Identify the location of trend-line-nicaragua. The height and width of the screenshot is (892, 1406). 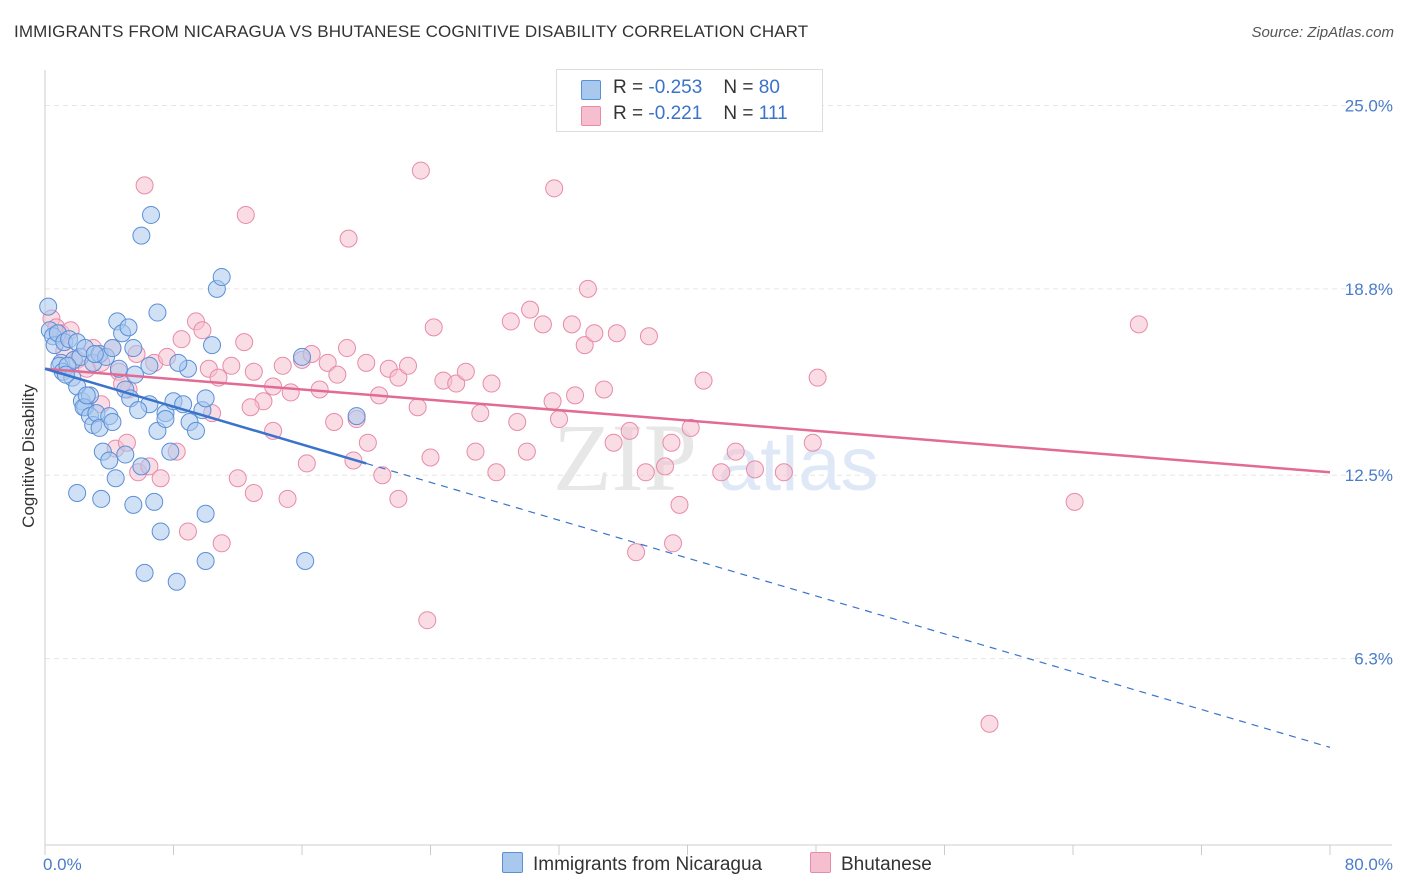
(205, 416).